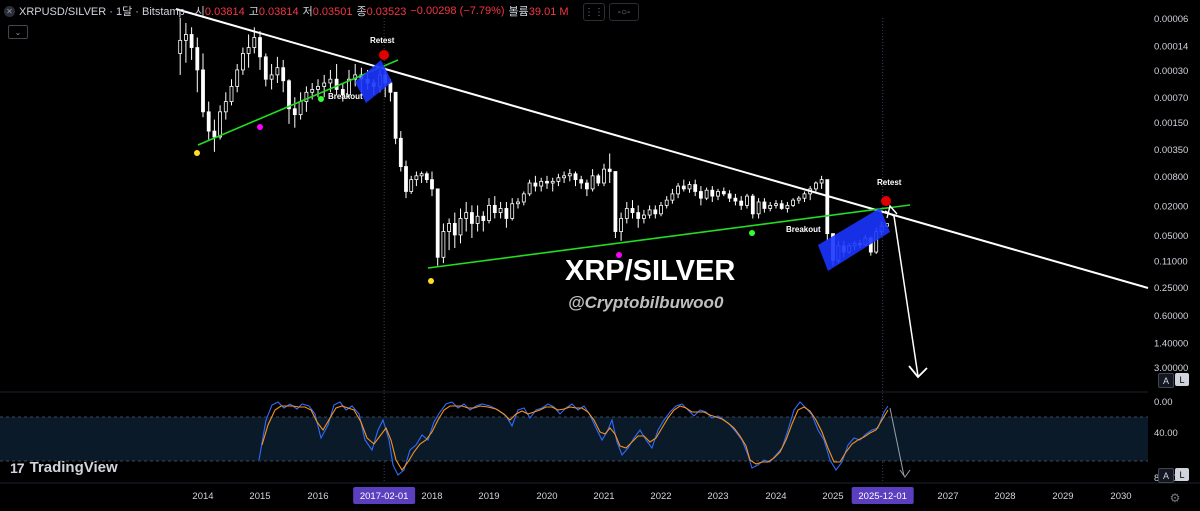  I want to click on annotation-label: Retest, so click(382, 40).